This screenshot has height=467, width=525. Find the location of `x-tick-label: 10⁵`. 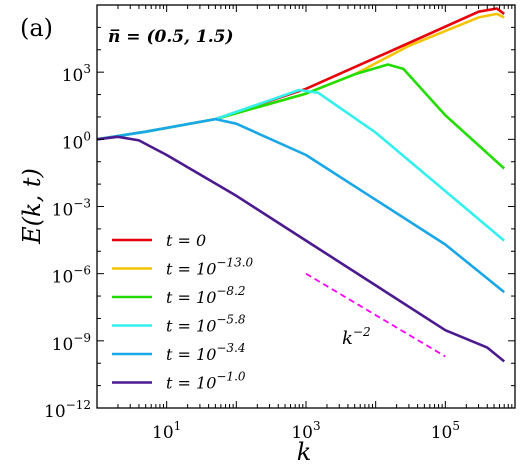

x-tick-label: 10⁵ is located at coordinates (445, 431).